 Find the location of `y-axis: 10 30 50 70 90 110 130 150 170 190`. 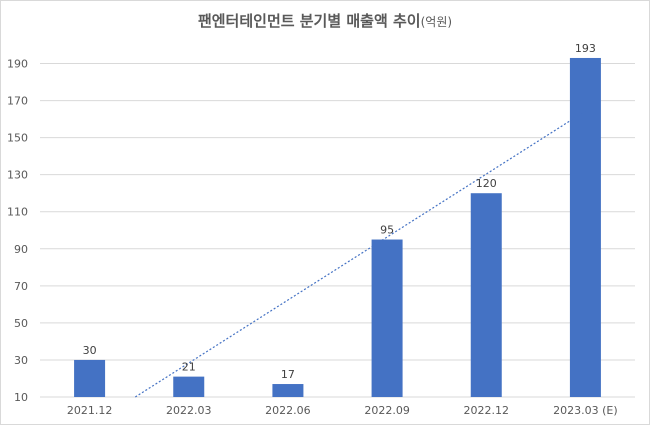

y-axis: 10 30 50 70 90 110 130 150 170 190 is located at coordinates (17, 231).